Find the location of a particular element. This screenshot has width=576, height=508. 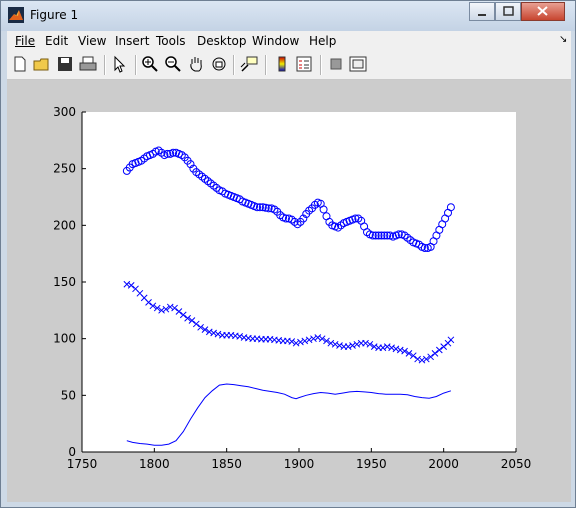

show-plot-tools-icon is located at coordinates (358, 64).